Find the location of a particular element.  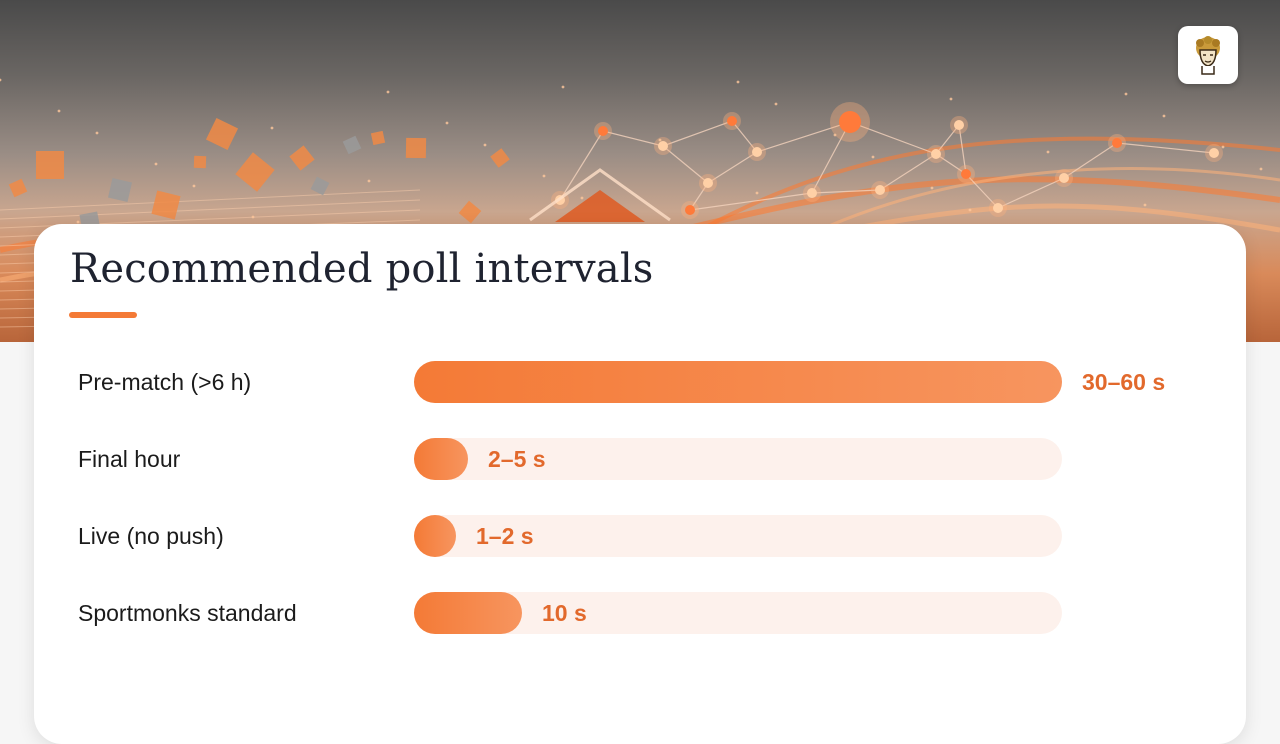

bar-row: Final hour 2–5 s is located at coordinates (640, 460).